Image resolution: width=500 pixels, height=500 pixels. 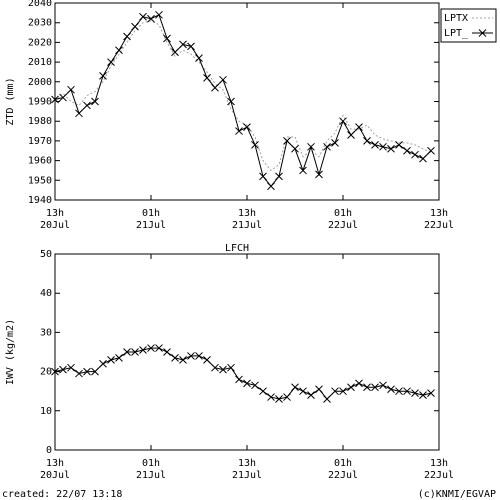 What do you see at coordinates (237, 248) in the screenshot?
I see `chart-title: LFCH` at bounding box center [237, 248].